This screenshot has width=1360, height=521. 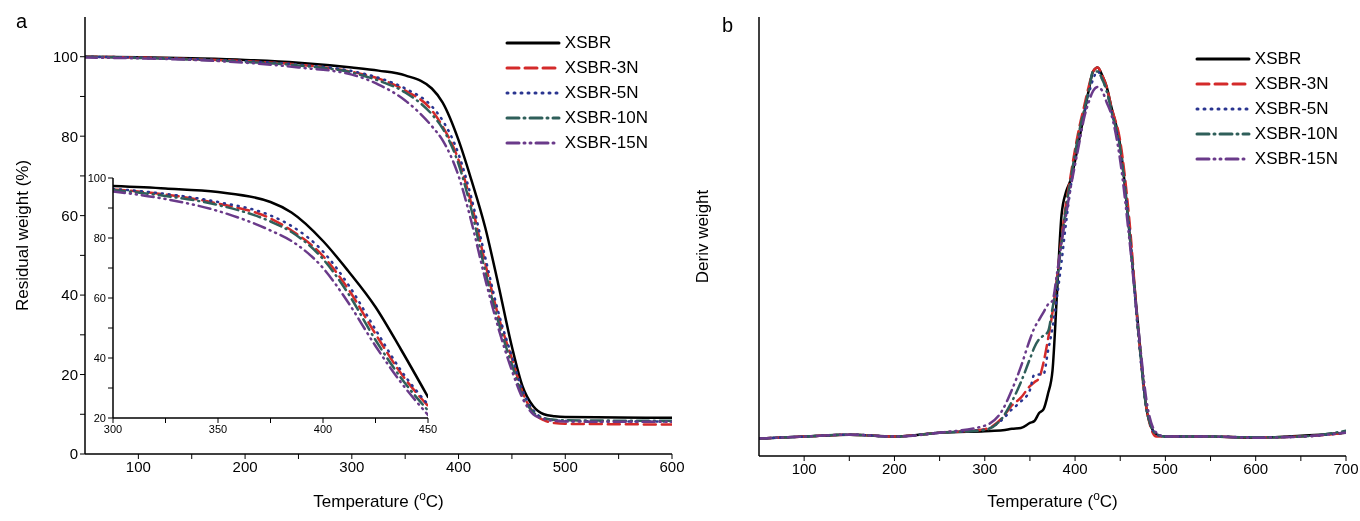 I want to click on y-axis-title: Deriv weight, so click(x=702, y=236).